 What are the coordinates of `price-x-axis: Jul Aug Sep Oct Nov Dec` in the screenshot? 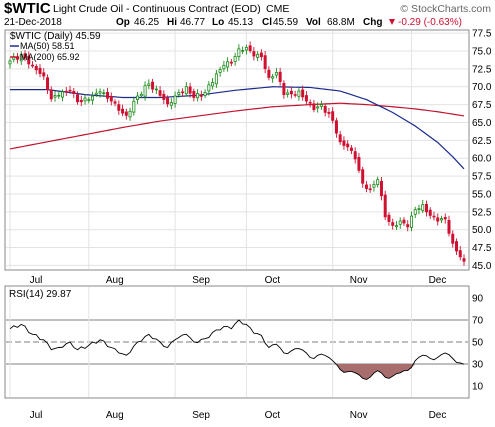 It's located at (238, 280).